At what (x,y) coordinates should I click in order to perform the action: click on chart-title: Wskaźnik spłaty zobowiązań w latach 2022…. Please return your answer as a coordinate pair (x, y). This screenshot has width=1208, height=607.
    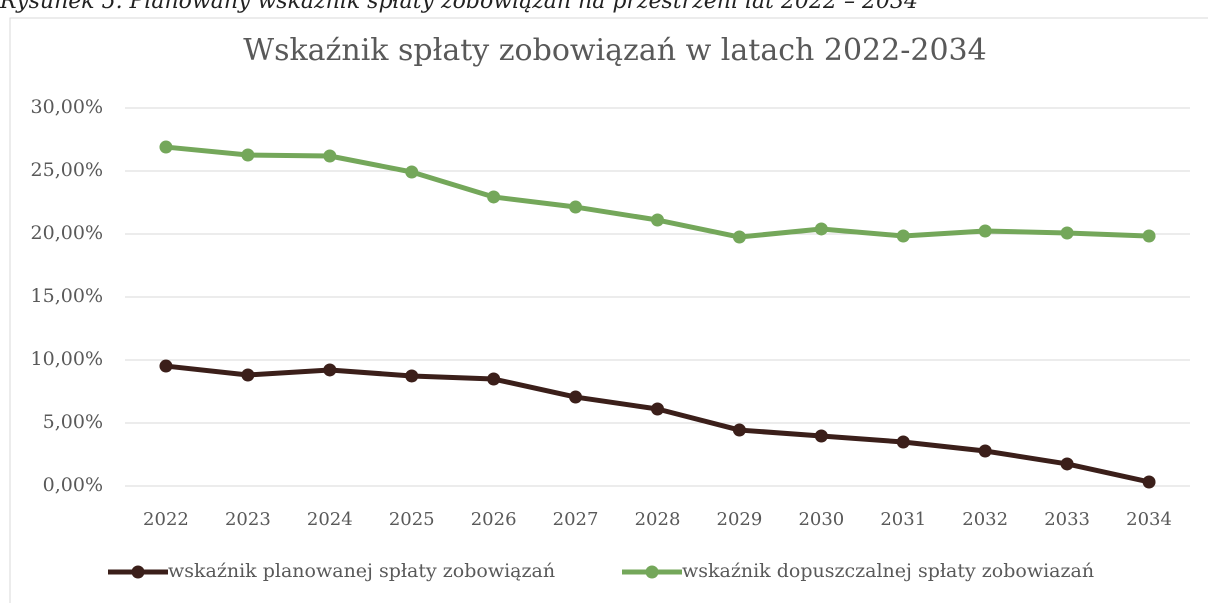
    Looking at the image, I should click on (614, 50).